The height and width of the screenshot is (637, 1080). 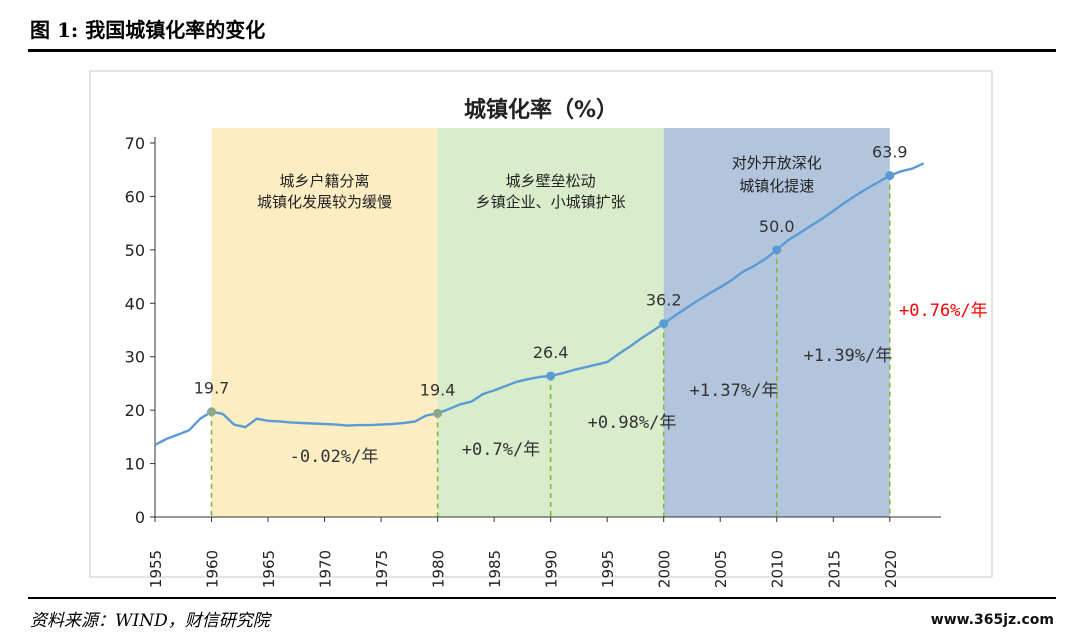 I want to click on period-band, so click(x=324, y=322).